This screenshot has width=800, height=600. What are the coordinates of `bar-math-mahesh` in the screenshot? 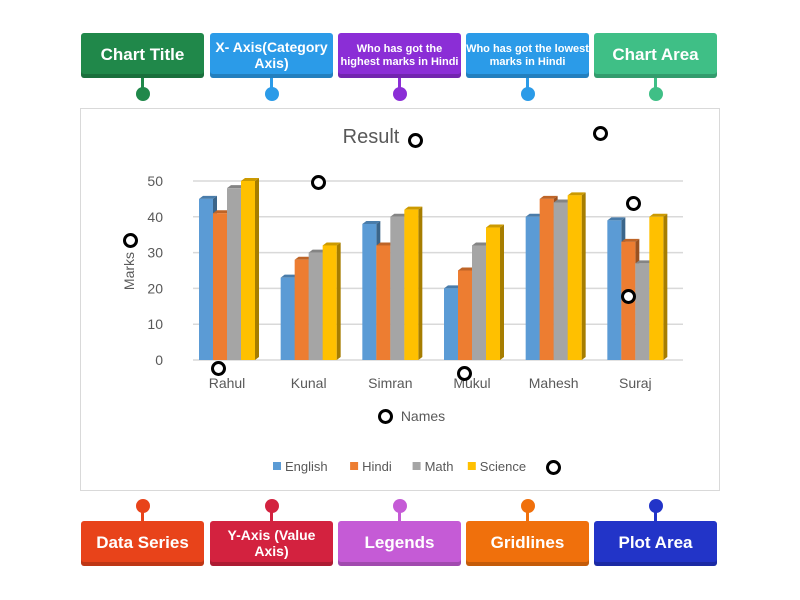 It's located at (560, 281).